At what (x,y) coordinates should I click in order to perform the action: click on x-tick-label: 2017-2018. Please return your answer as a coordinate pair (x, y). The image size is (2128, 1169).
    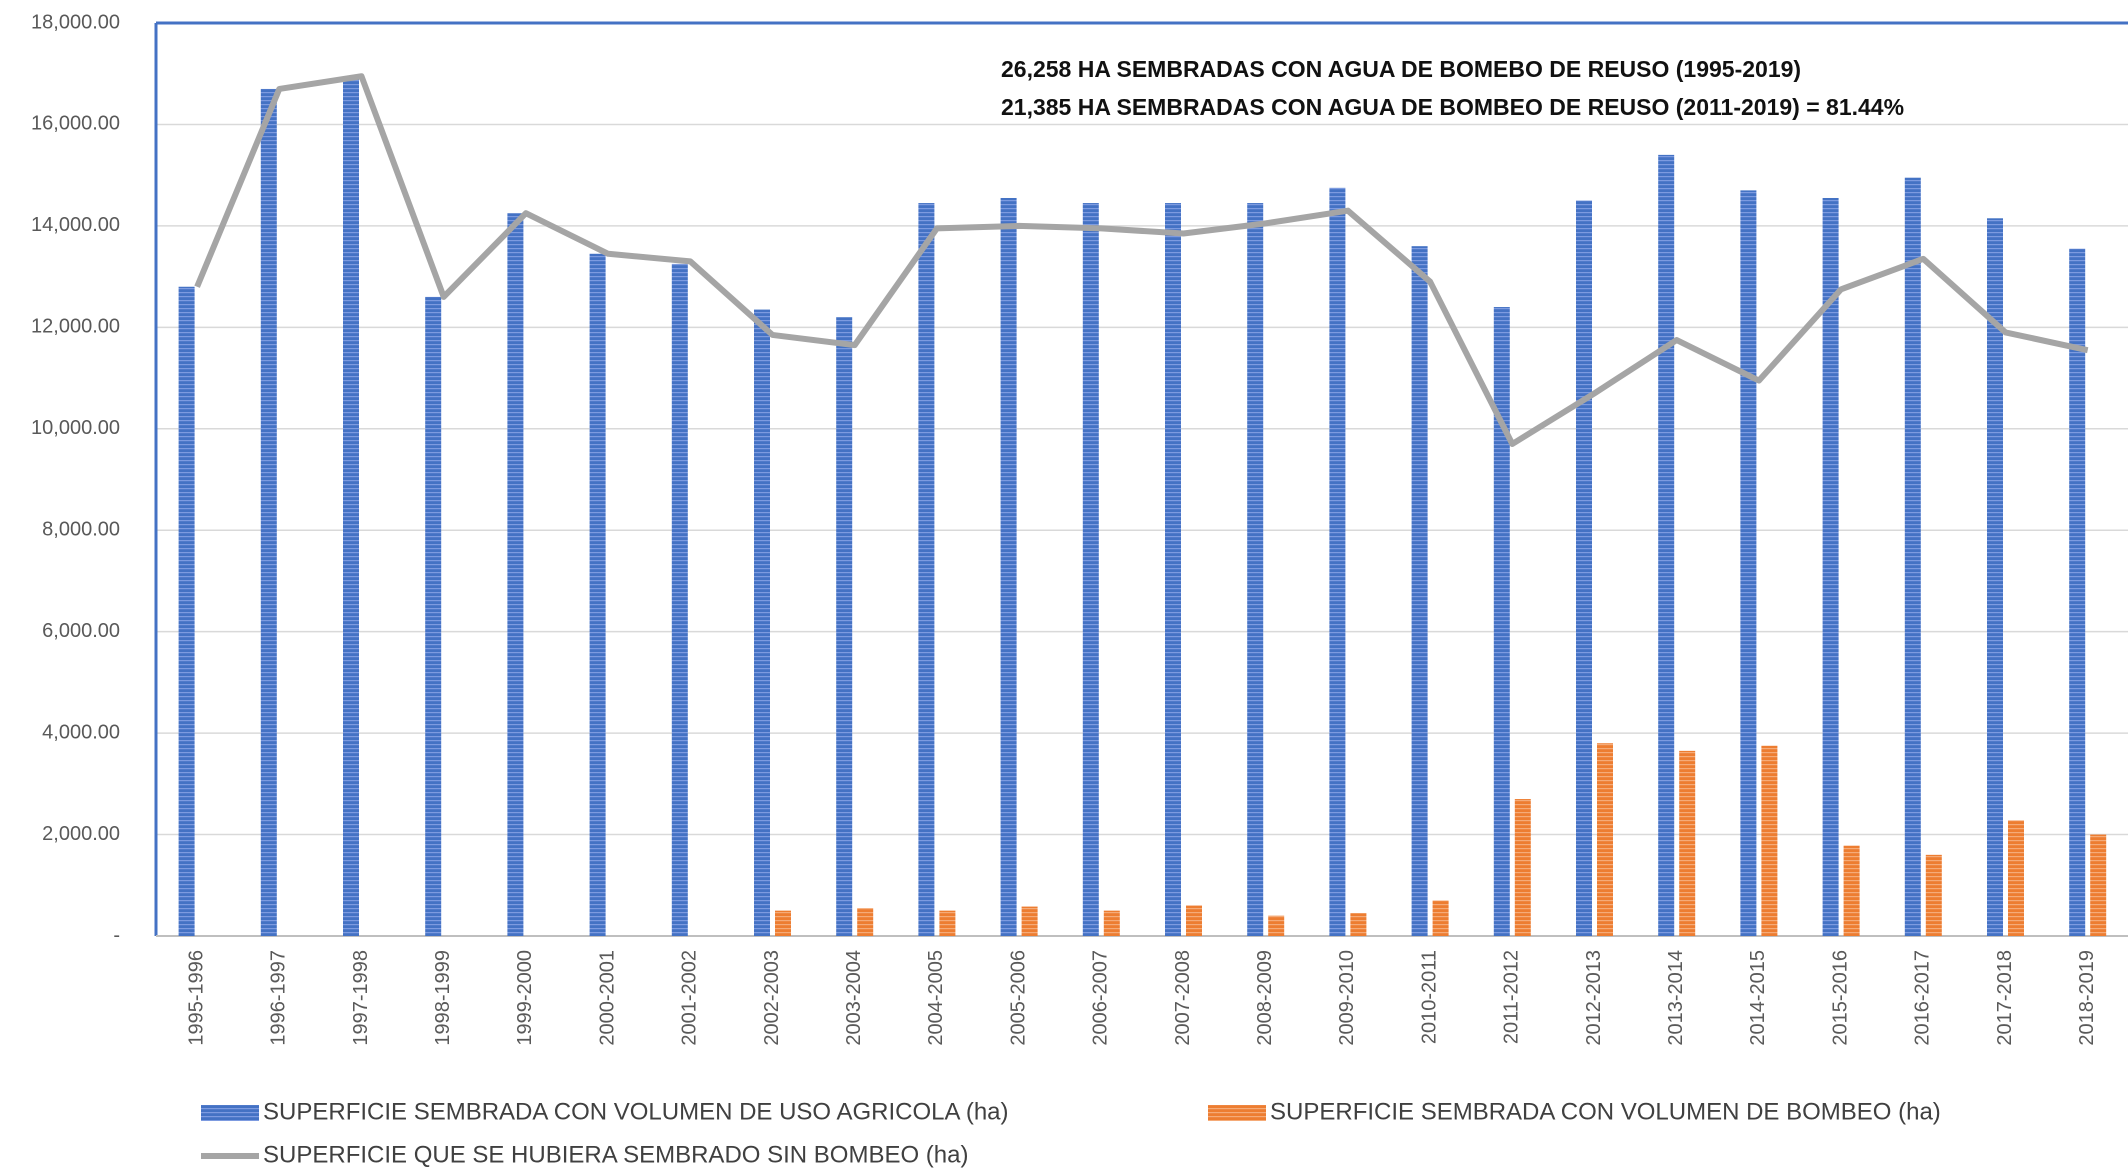
    Looking at the image, I should click on (2005, 998).